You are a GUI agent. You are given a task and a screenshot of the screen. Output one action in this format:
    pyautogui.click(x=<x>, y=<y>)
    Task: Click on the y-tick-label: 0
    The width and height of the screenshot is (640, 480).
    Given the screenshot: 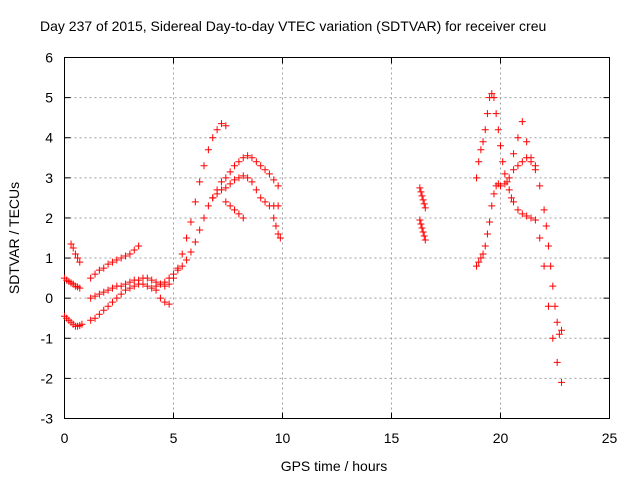 What is the action you would take?
    pyautogui.click(x=49, y=298)
    